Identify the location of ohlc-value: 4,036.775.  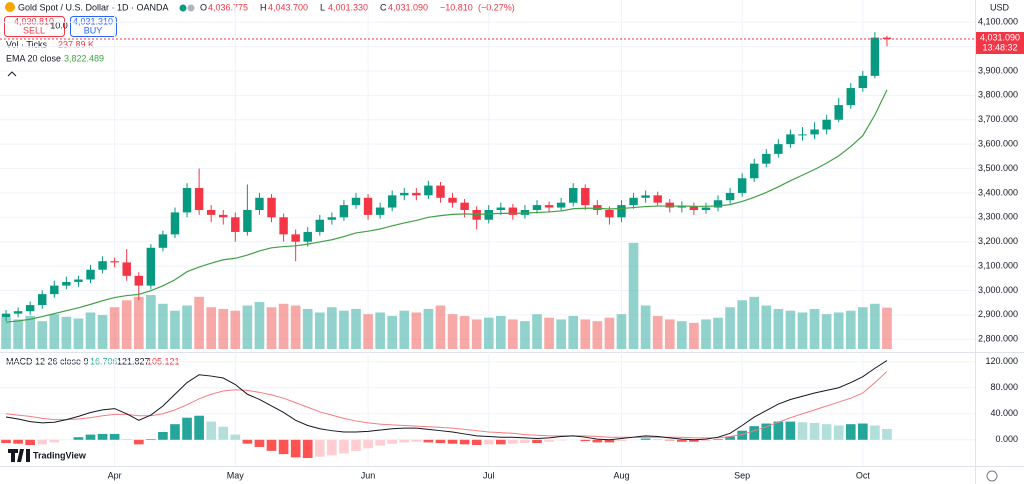
(228, 7).